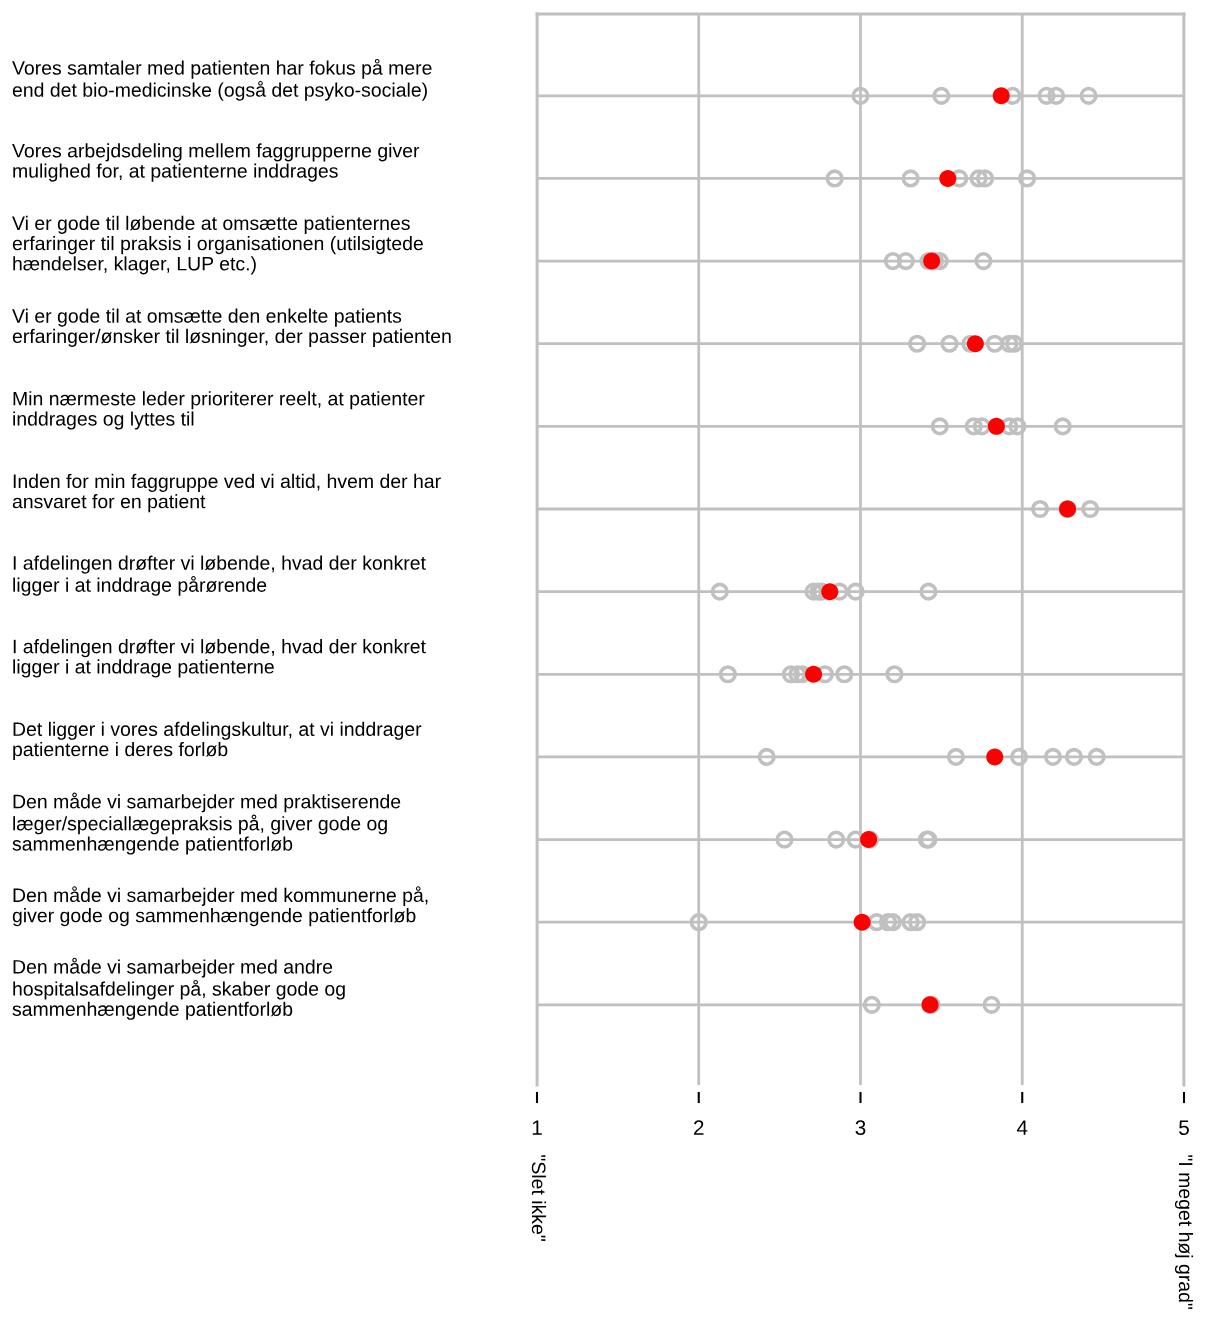 The image size is (1207, 1340). Describe the element at coordinates (216, 162) in the screenshot. I see `y-tick-label: Vores arbejdsdeling mellem faggrupperne giver mulighed for, at patienterne inddrages` at that location.